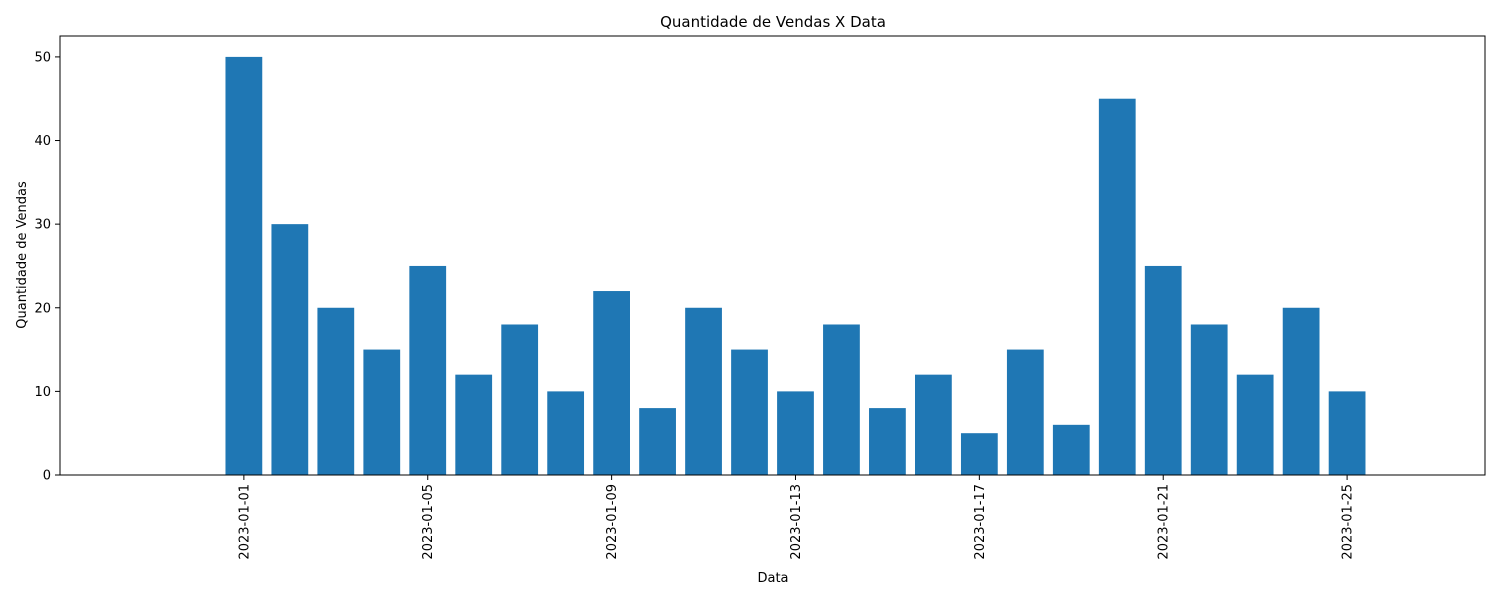 The image size is (1500, 600). Describe the element at coordinates (773, 22) in the screenshot. I see `chart-title: Quantidade de Vendas X Data` at that location.